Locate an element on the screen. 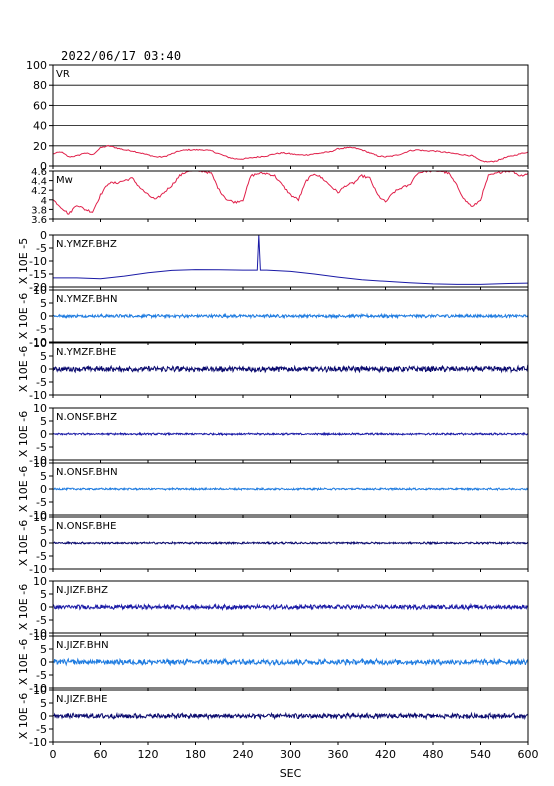 The image size is (554, 786). panel-label: N.YMZF.BHE is located at coordinates (86, 352).